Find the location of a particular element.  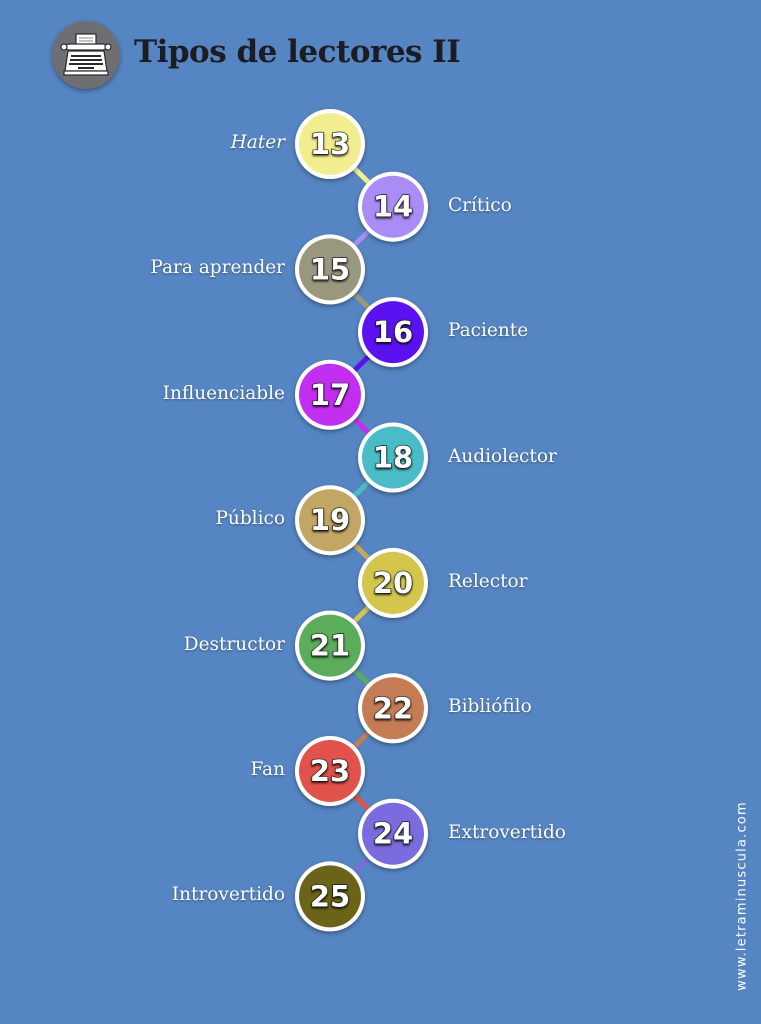

reader-number: 18 is located at coordinates (393, 458).